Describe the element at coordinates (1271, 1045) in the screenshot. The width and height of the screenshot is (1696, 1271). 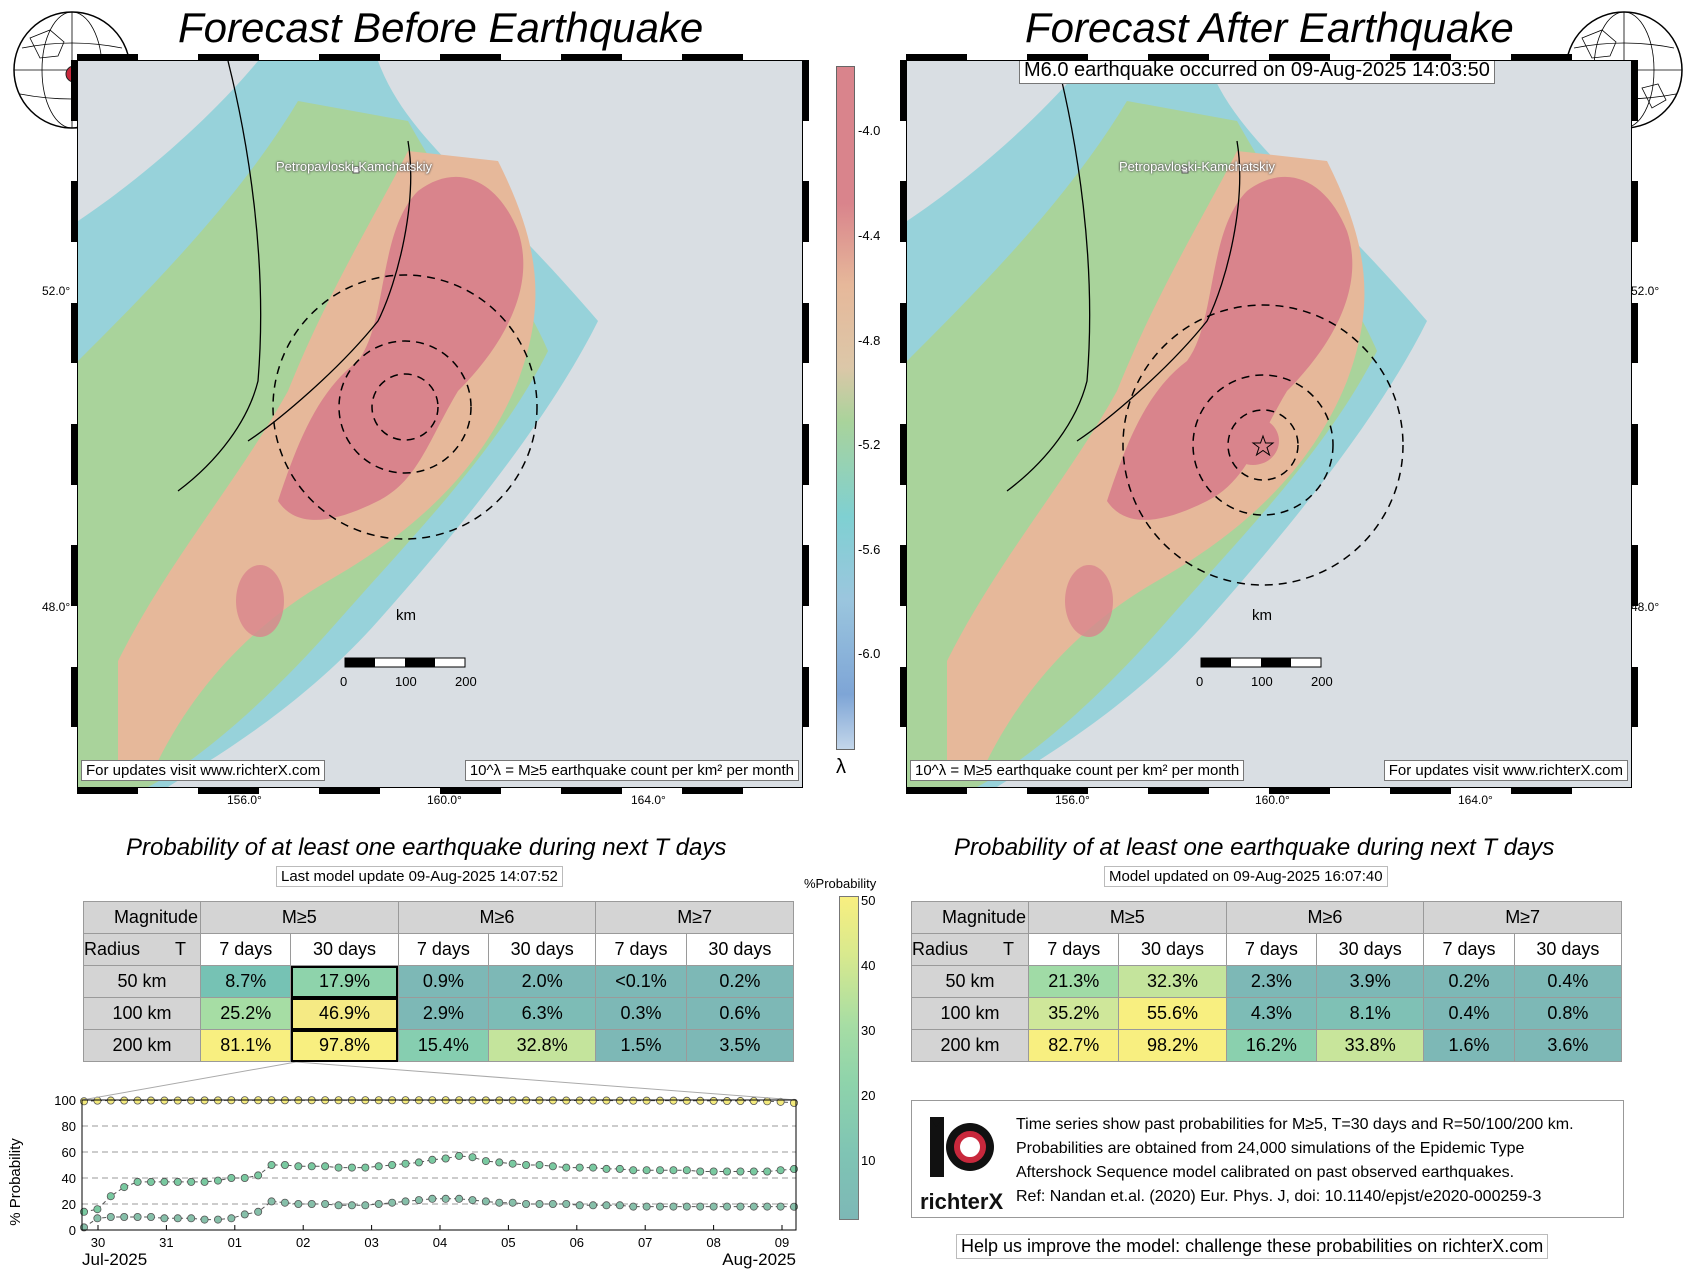
I see `prob-cell: 16.2%` at that location.